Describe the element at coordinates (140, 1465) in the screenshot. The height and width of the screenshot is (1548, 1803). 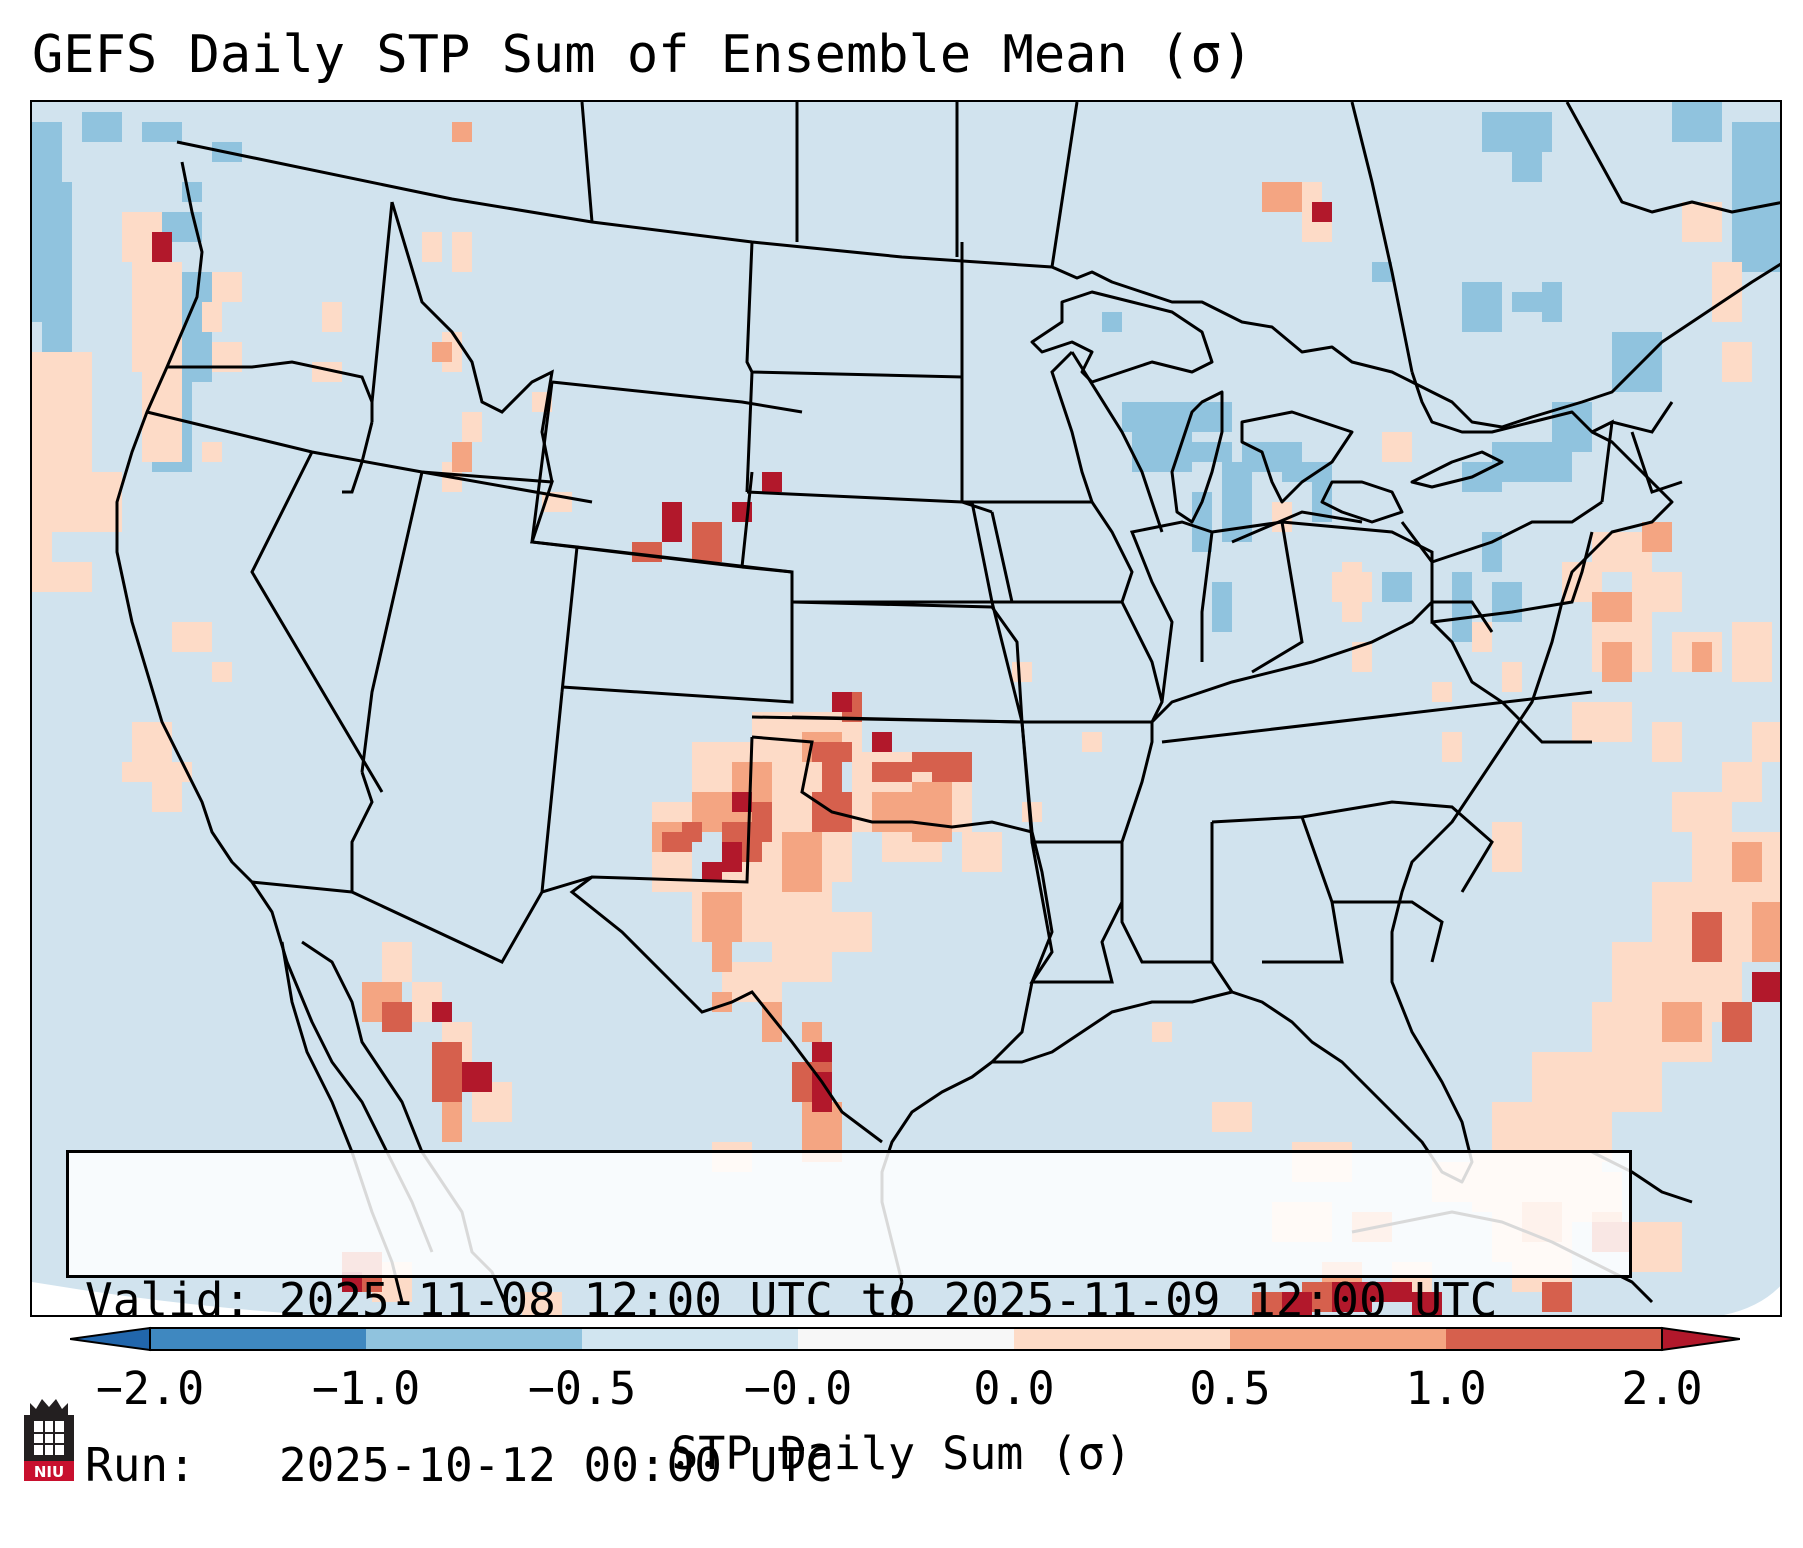
I see `run-label: Run:` at that location.